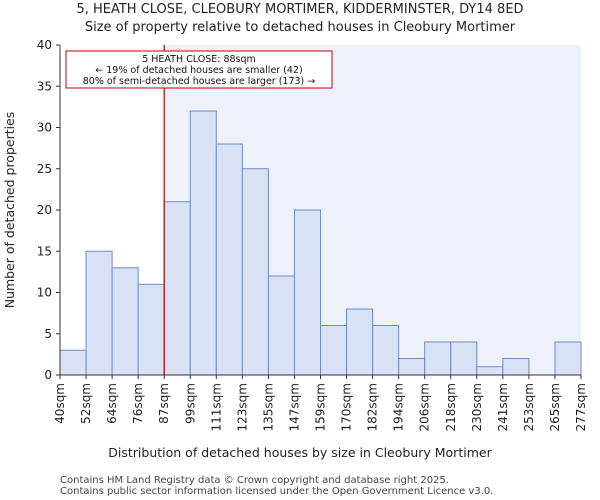  What do you see at coordinates (438, 358) in the screenshot?
I see `bar-206sqm` at bounding box center [438, 358].